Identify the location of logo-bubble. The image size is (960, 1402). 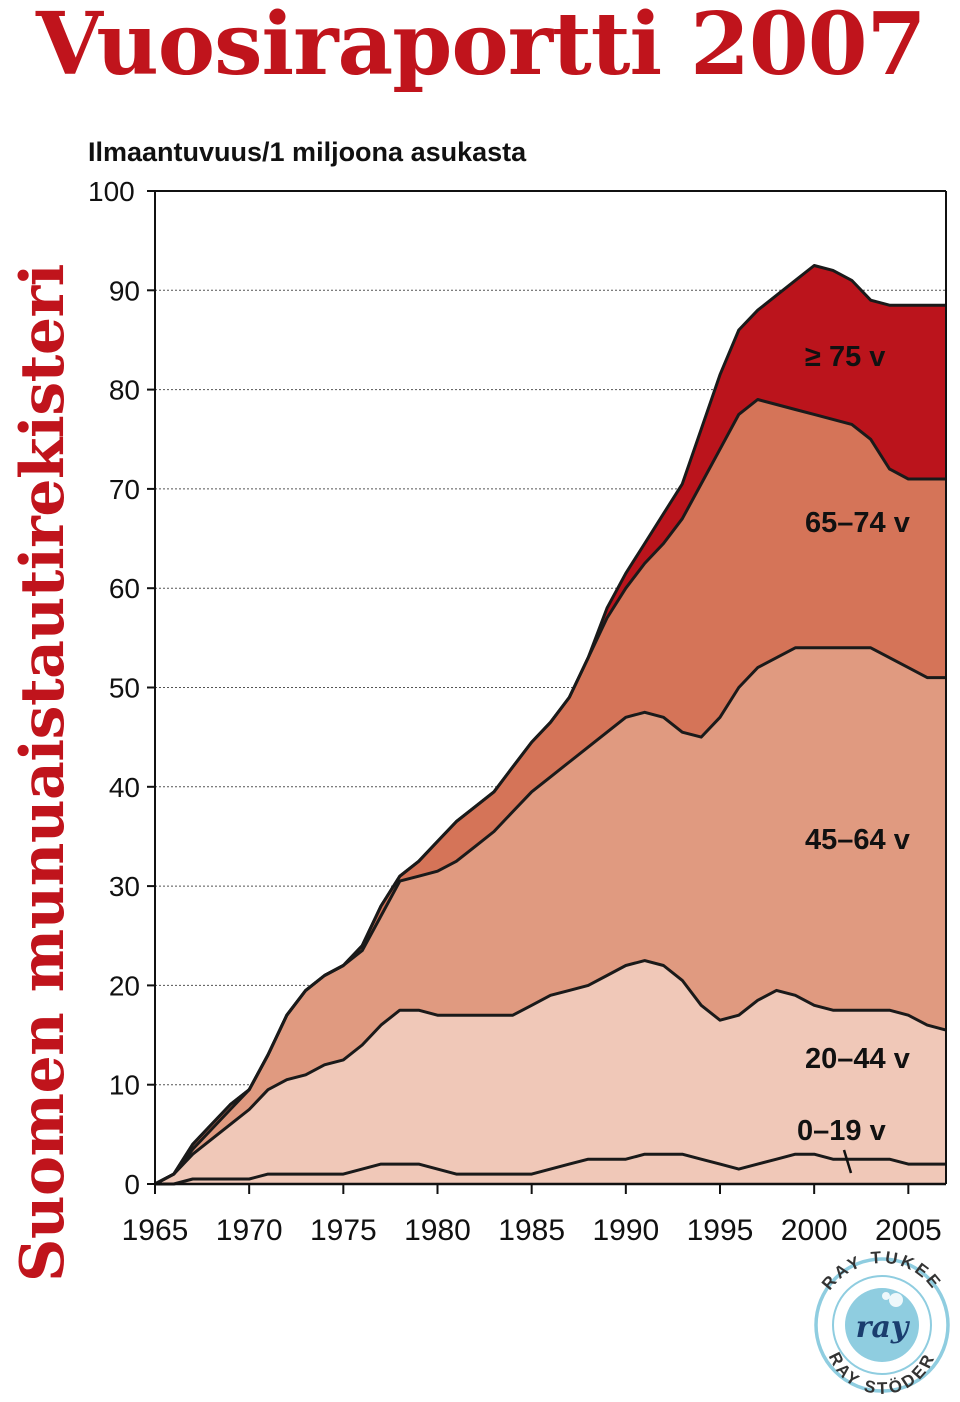
(882, 1325).